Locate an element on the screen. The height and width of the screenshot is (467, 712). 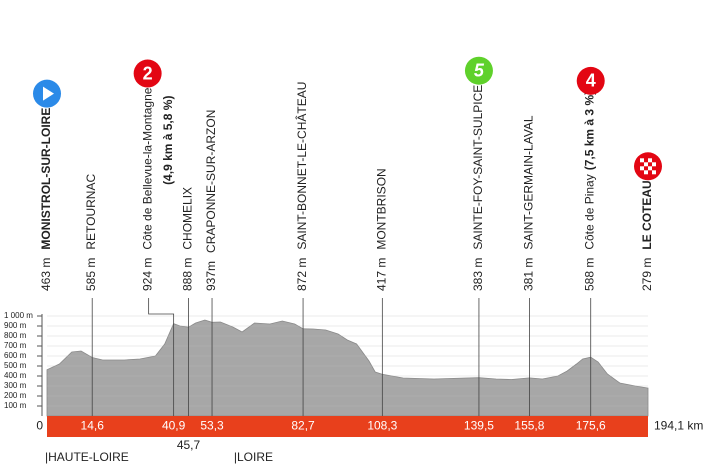
waypoint-label: 924 m Côte de Bellevue-la-Montagne is located at coordinates (148, 189).